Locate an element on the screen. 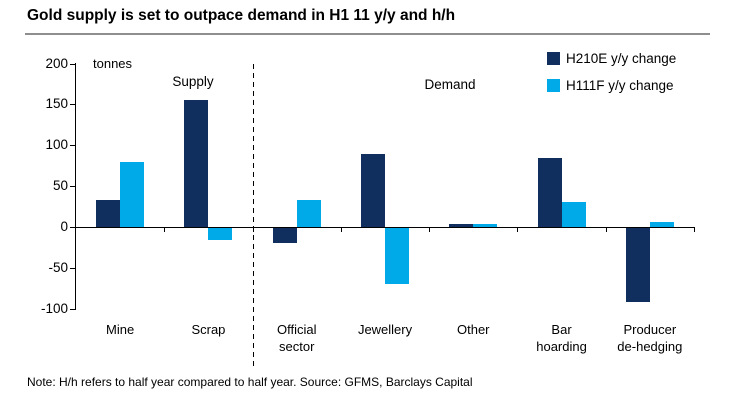 The image size is (734, 401). y-axis-tick-label: -100 is located at coordinates (54, 308).